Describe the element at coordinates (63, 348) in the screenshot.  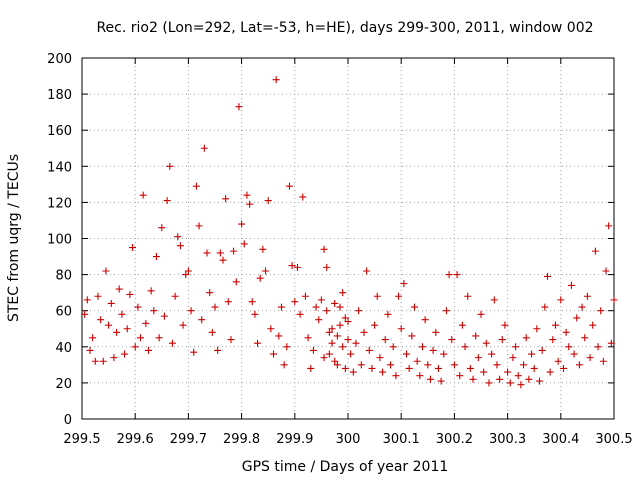
I see `y-tick-label: 40` at that location.